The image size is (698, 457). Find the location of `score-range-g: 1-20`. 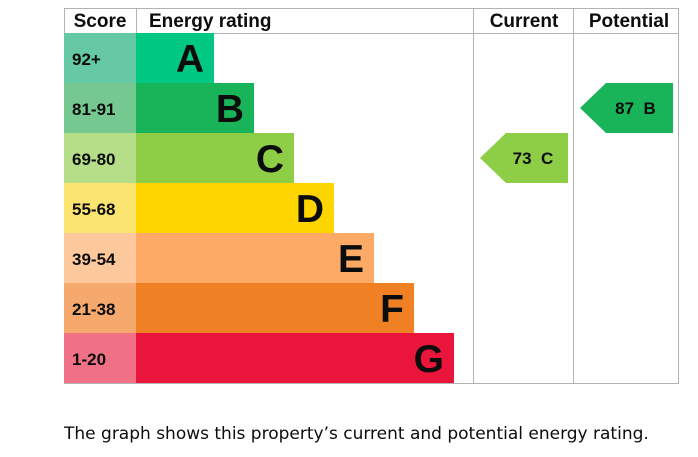

score-range-g: 1-20 is located at coordinates (89, 359).